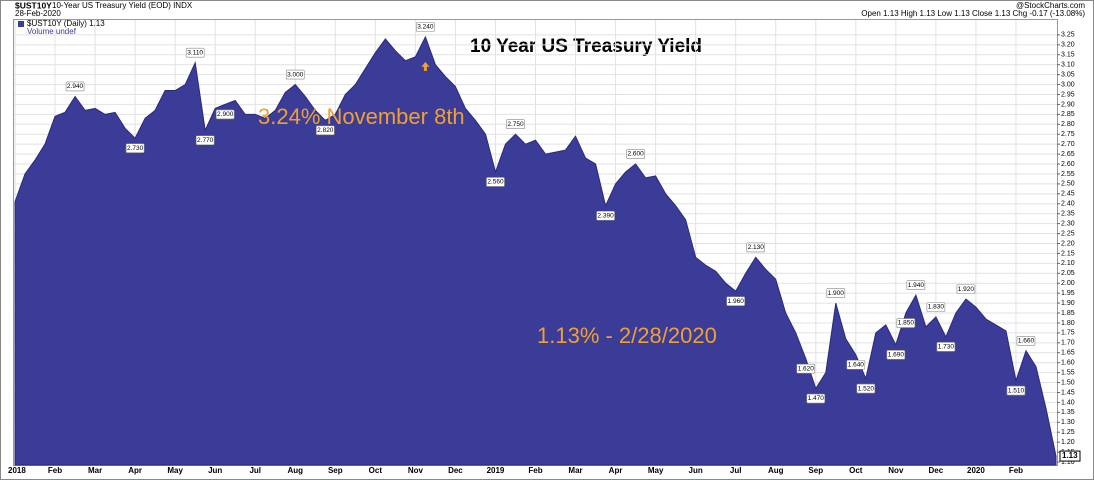 Image resolution: width=1094 pixels, height=480 pixels. Describe the element at coordinates (1068, 94) in the screenshot. I see `y-tick-label: 2.95` at that location.